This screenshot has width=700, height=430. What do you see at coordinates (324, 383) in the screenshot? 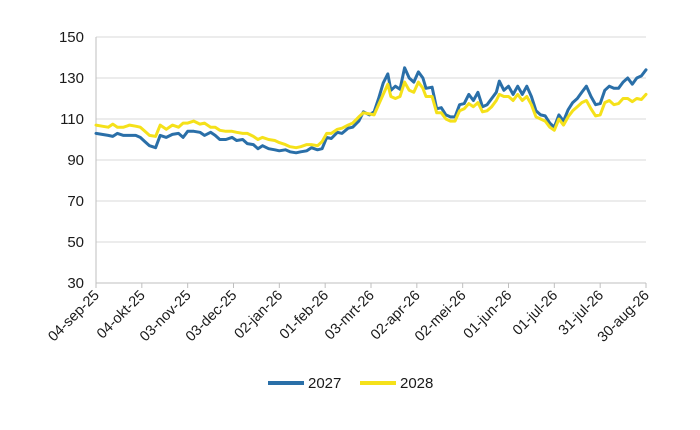
I see `legend-label-2027: 2027` at bounding box center [324, 383].